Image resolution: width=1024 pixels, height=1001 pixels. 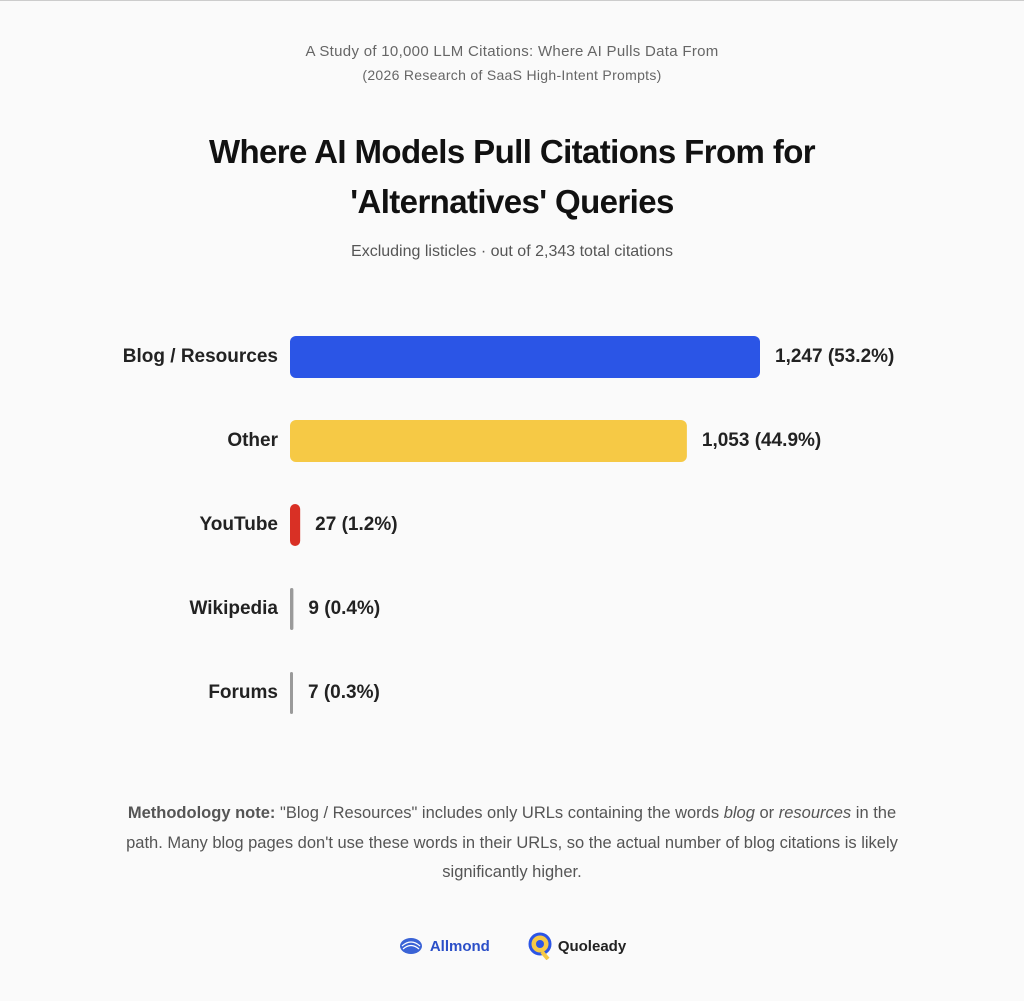 I want to click on note-text: resources, so click(x=815, y=813).